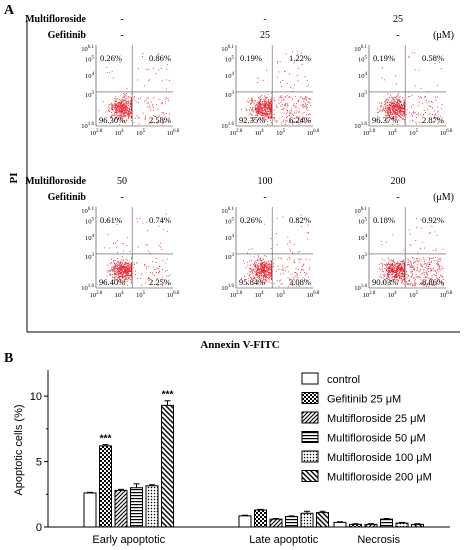 This screenshot has width=469, height=550. What do you see at coordinates (260, 295) in the screenshot?
I see `x-tick-label: 104` at bounding box center [260, 295].